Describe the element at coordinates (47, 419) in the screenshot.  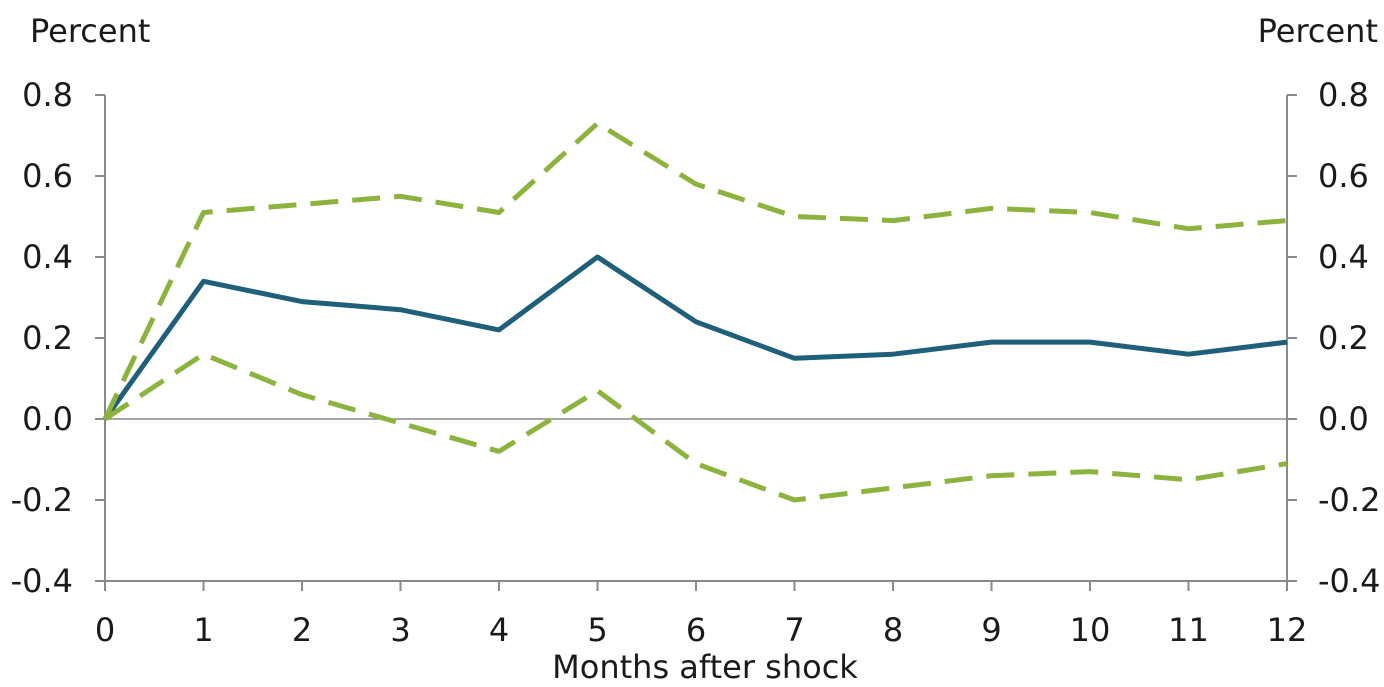
I see `y-tick-label-left: 0.0` at that location.